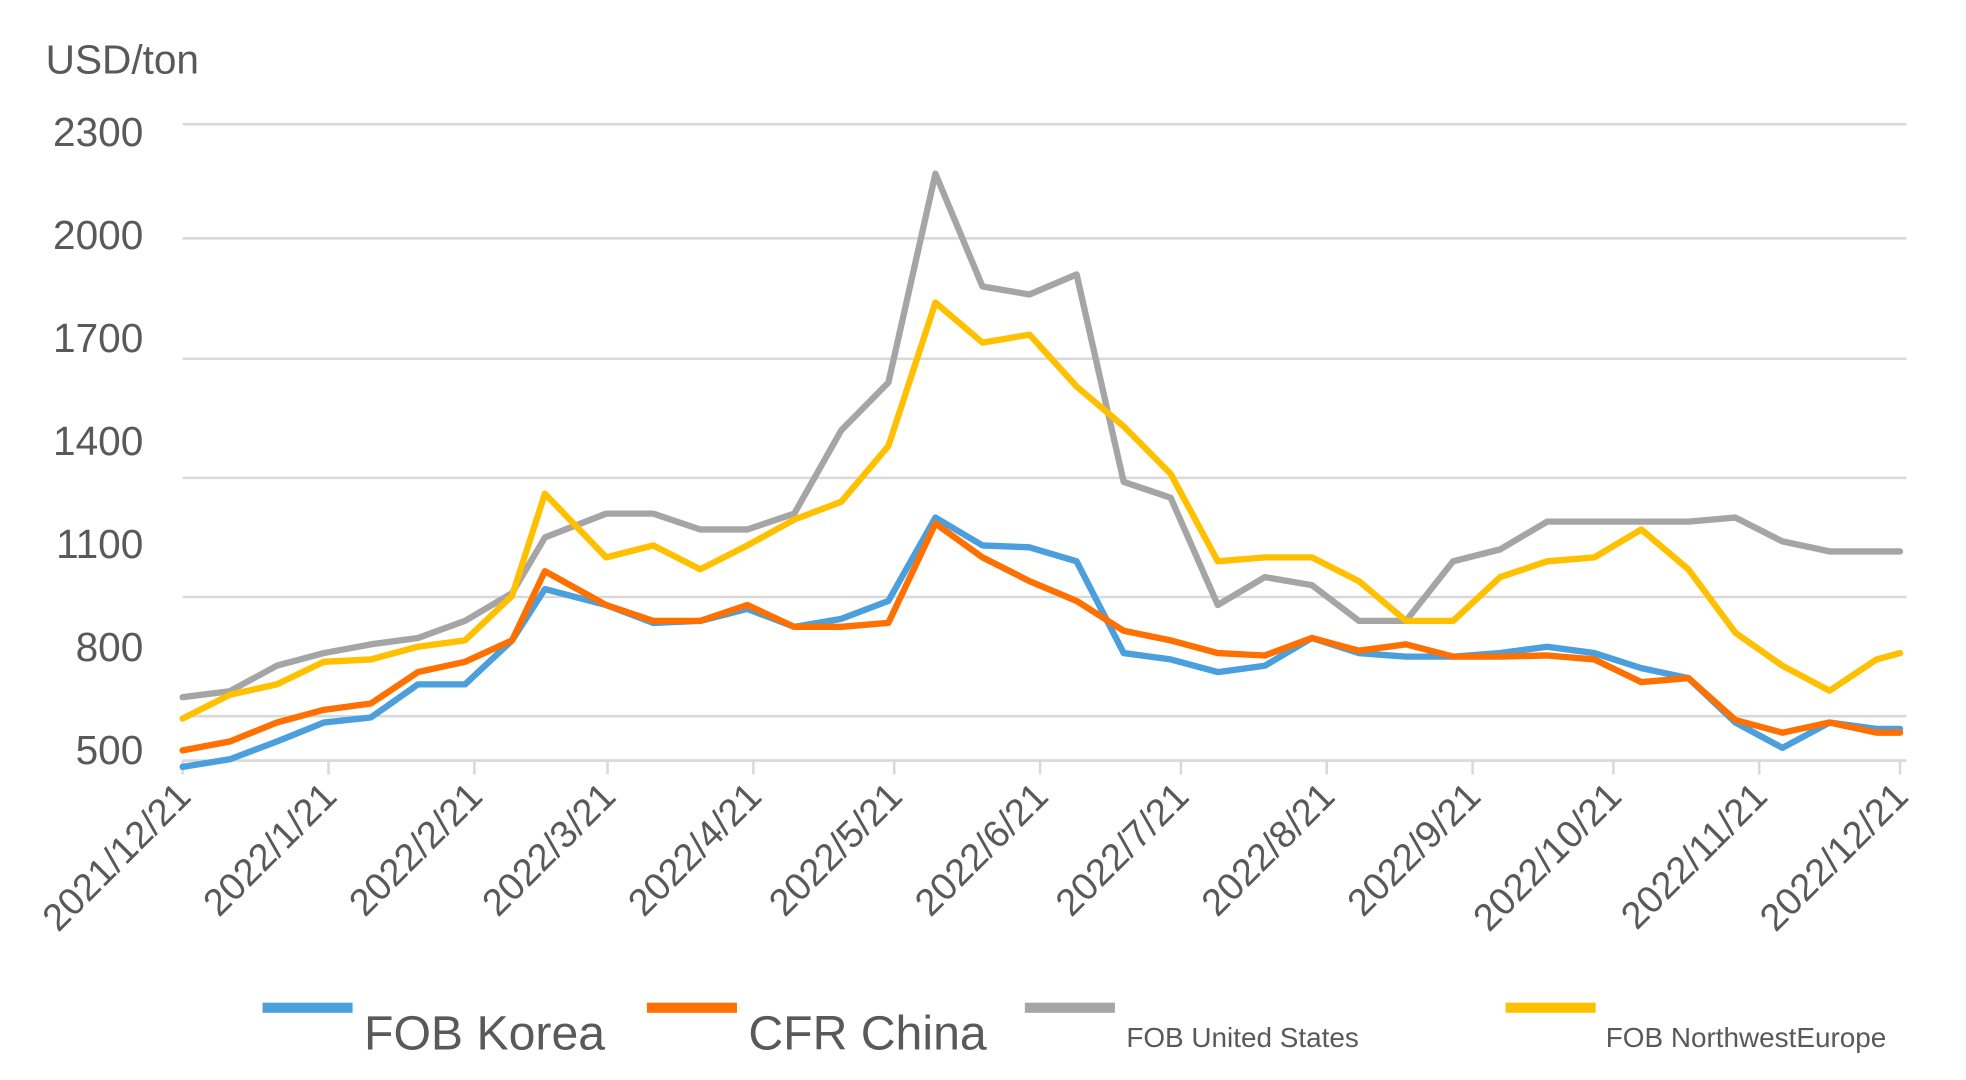  What do you see at coordinates (98, 338) in the screenshot?
I see `y-tick-label: 1700` at bounding box center [98, 338].